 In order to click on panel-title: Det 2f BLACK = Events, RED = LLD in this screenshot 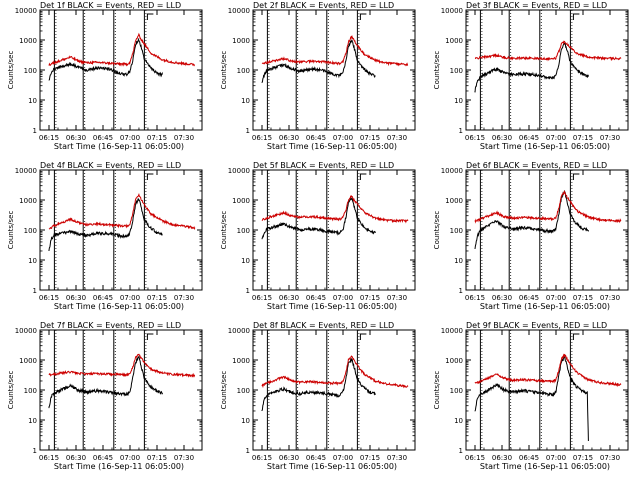, I will do `click(323, 5)`.